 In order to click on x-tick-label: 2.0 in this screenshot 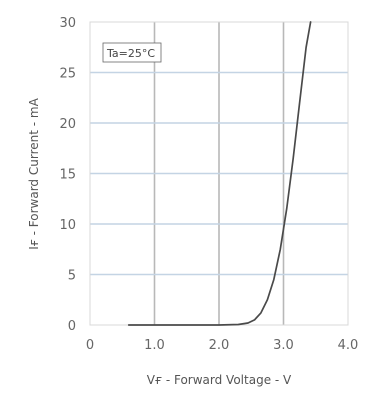, I will do `click(219, 345)`.